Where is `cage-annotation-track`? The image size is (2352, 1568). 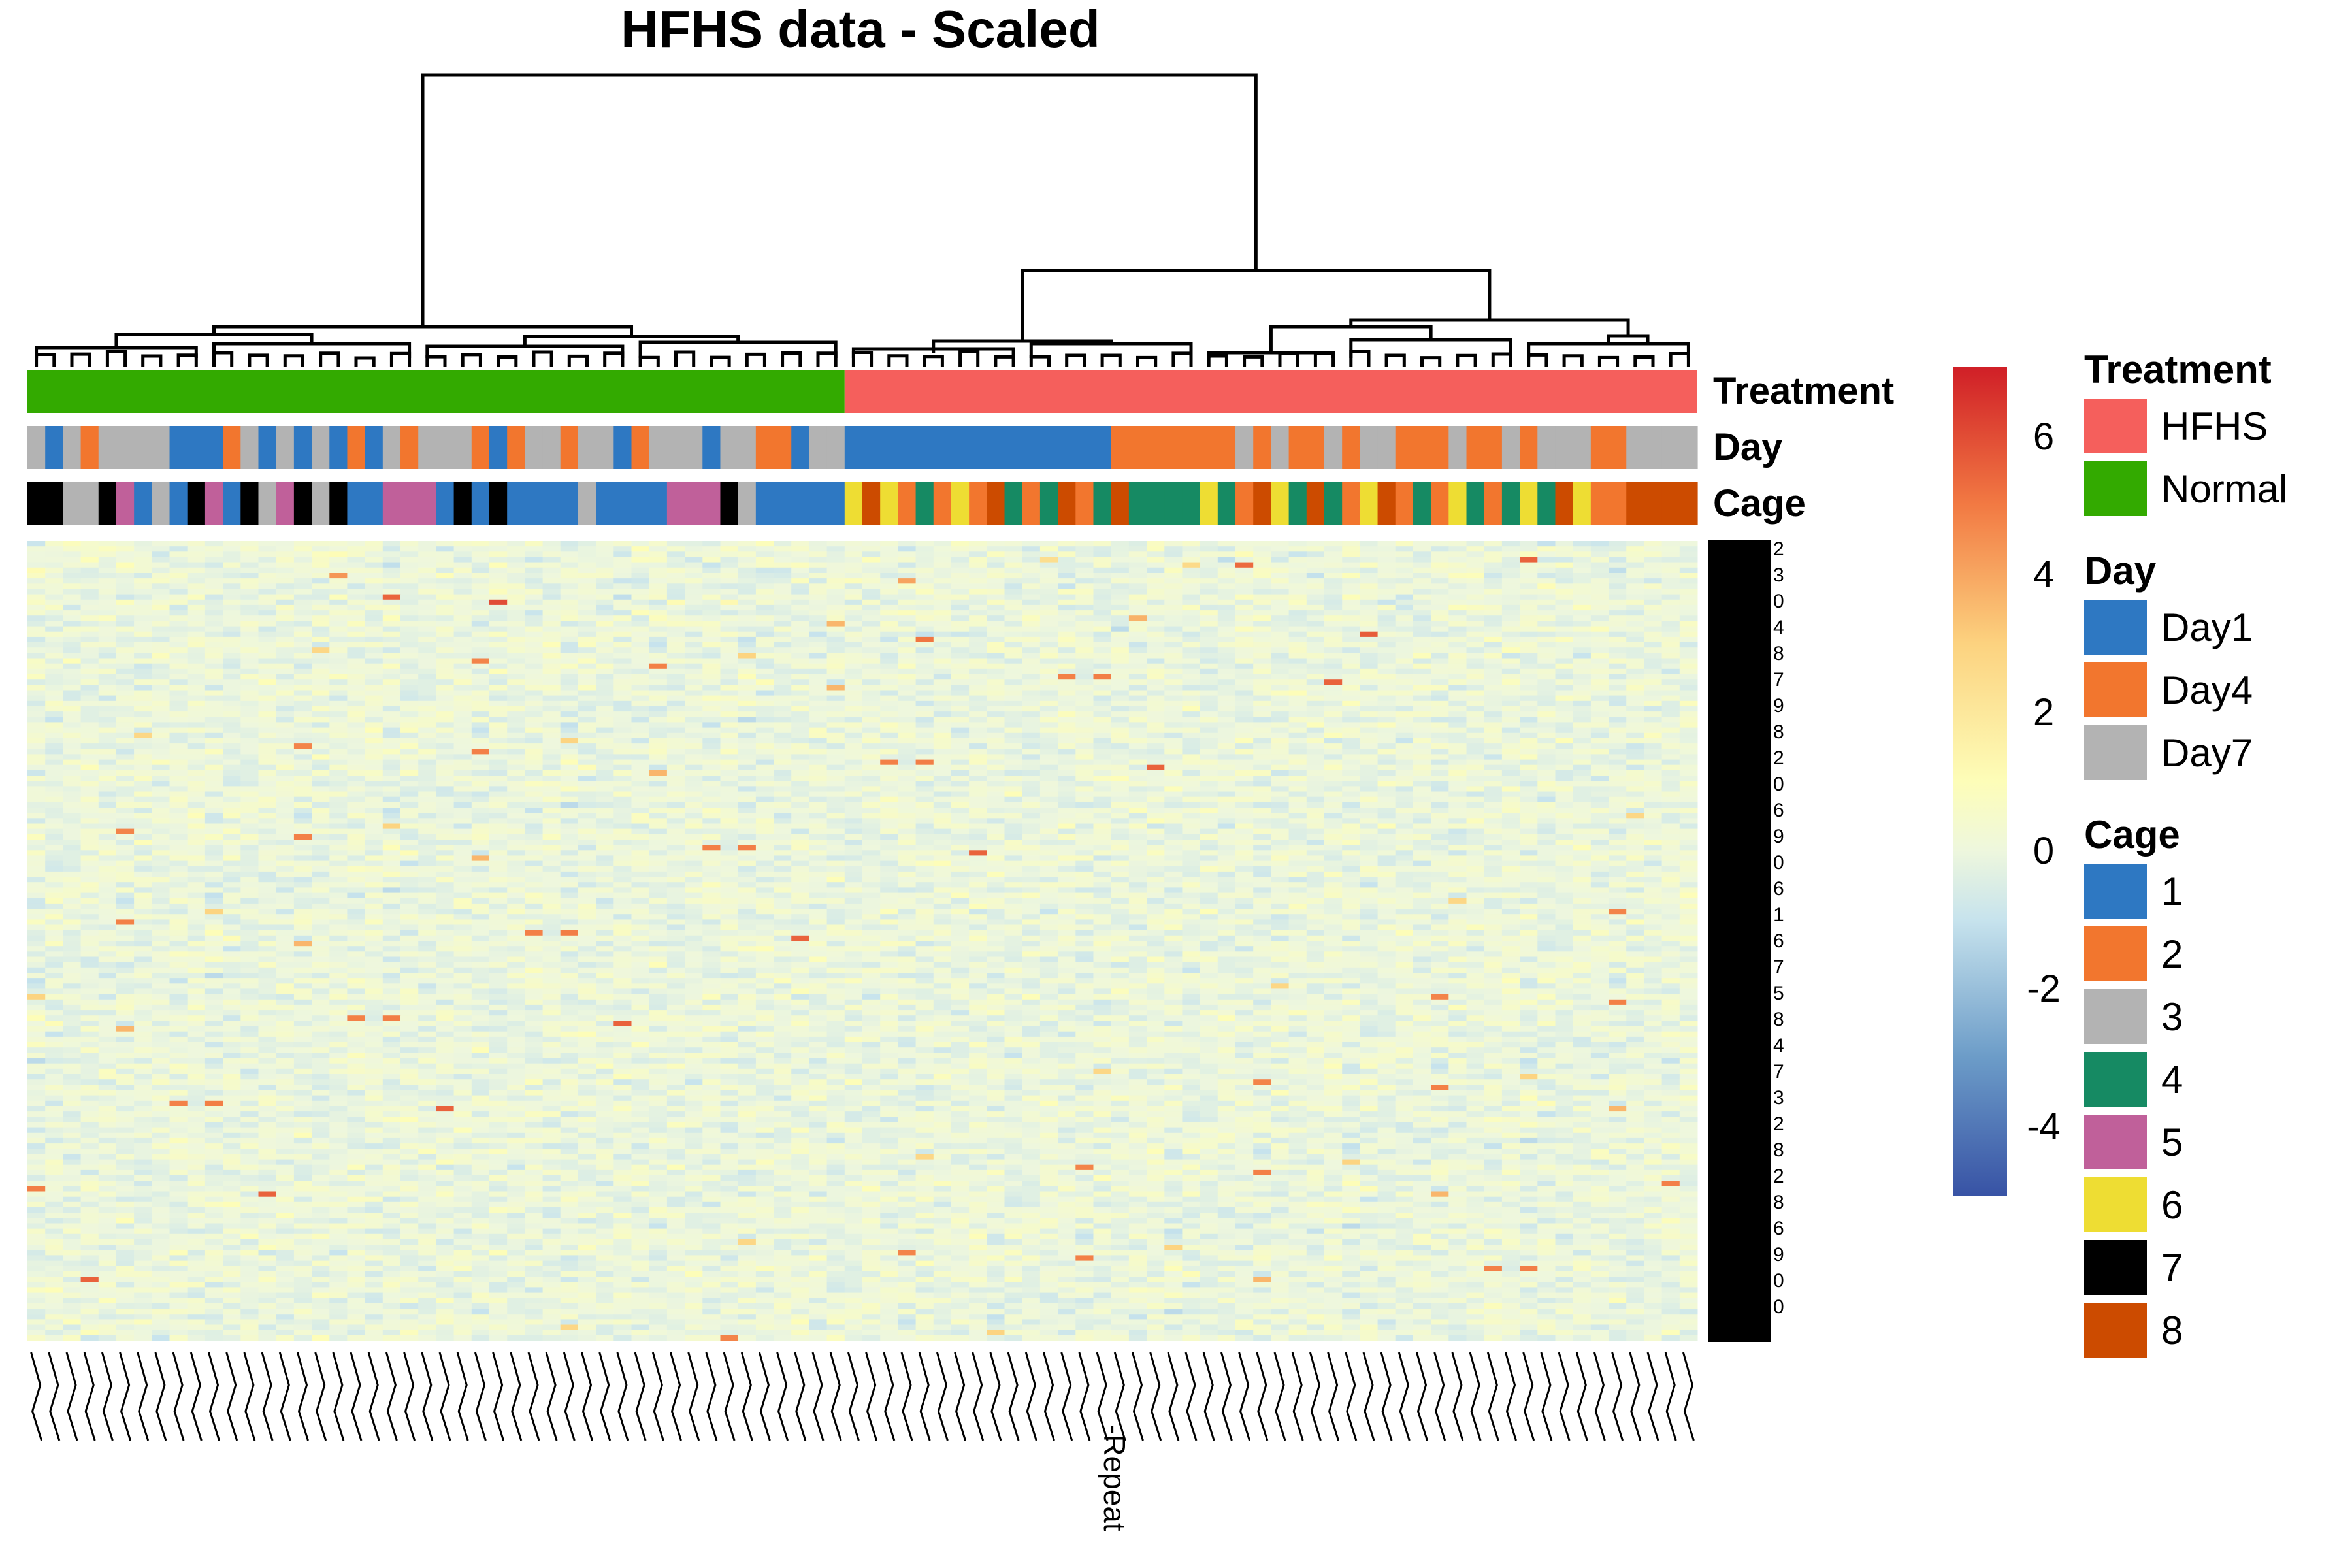 cage-annotation-track is located at coordinates (862, 503).